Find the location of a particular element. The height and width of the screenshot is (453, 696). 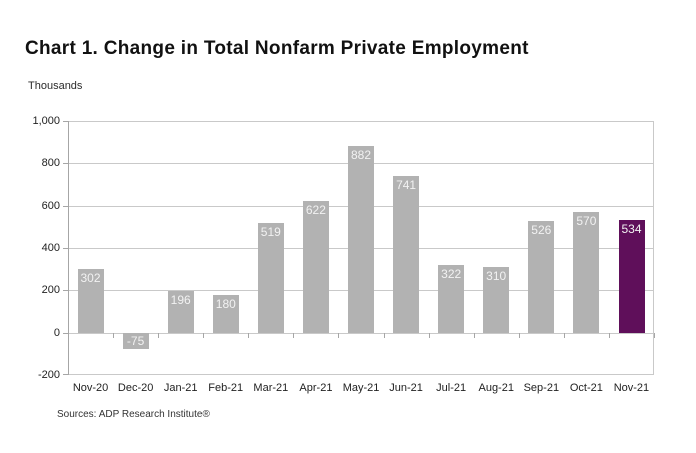

x-tick-label-jul-21: Jul-21 is located at coordinates (451, 388).